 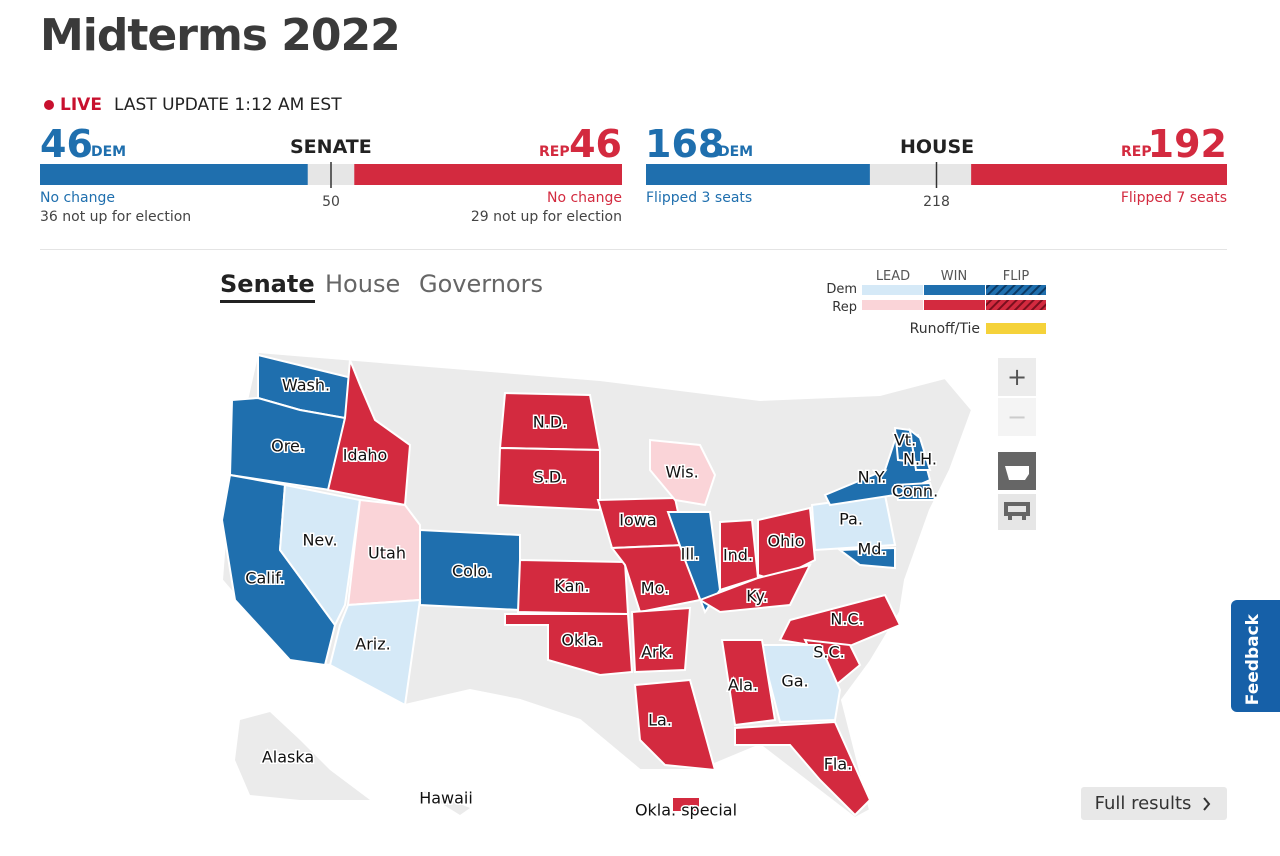 What do you see at coordinates (871, 549) in the screenshot?
I see `state-label: Md.` at bounding box center [871, 549].